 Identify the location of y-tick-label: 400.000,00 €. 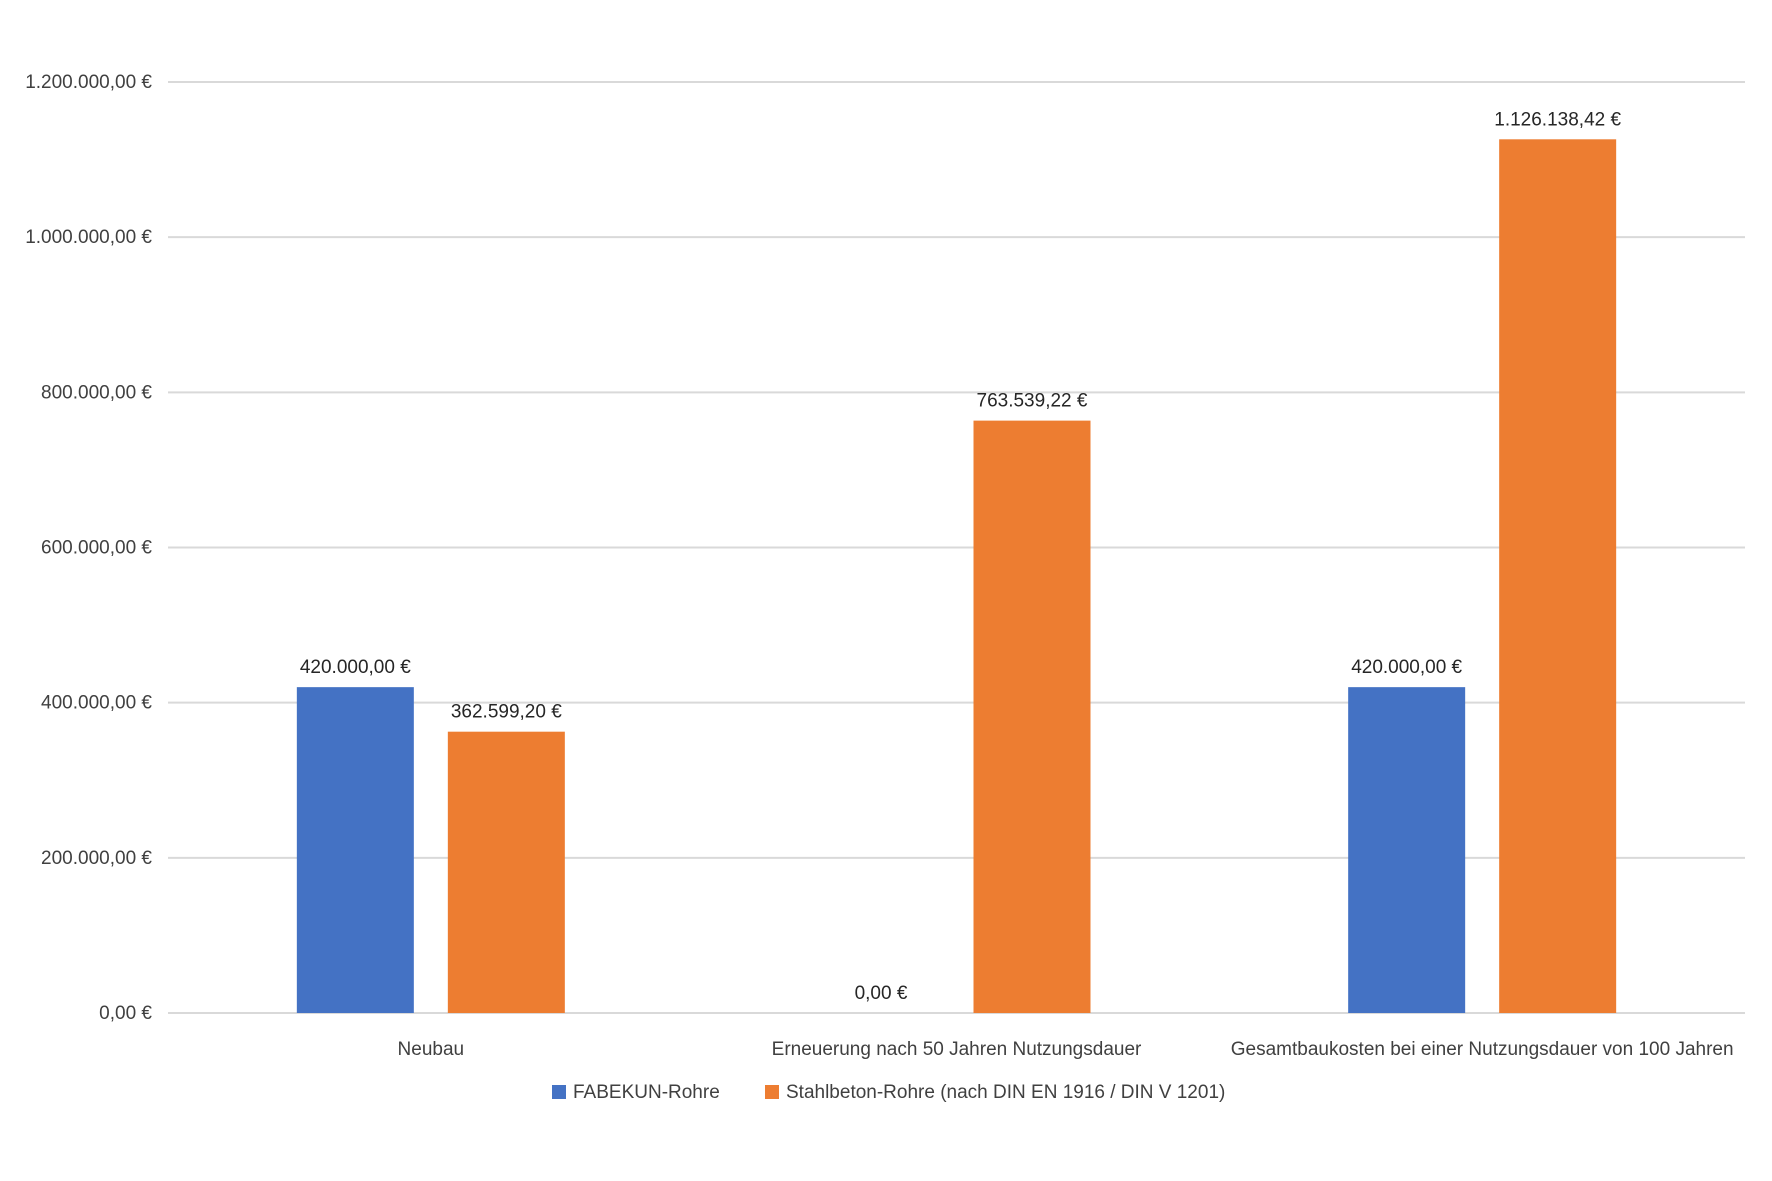
(96, 703).